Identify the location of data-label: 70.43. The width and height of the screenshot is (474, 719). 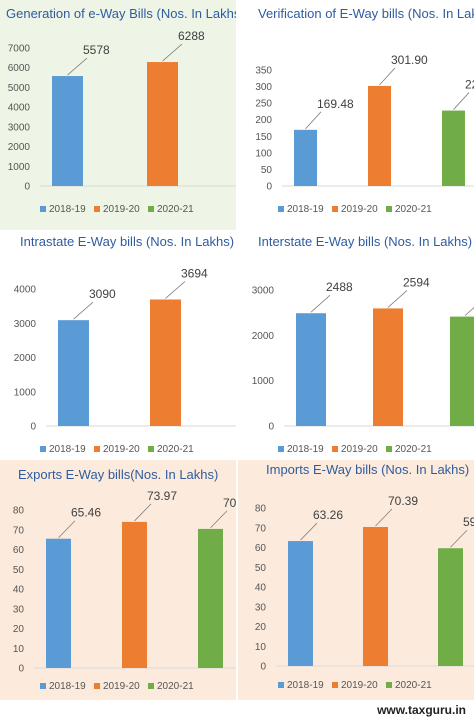
(229, 503).